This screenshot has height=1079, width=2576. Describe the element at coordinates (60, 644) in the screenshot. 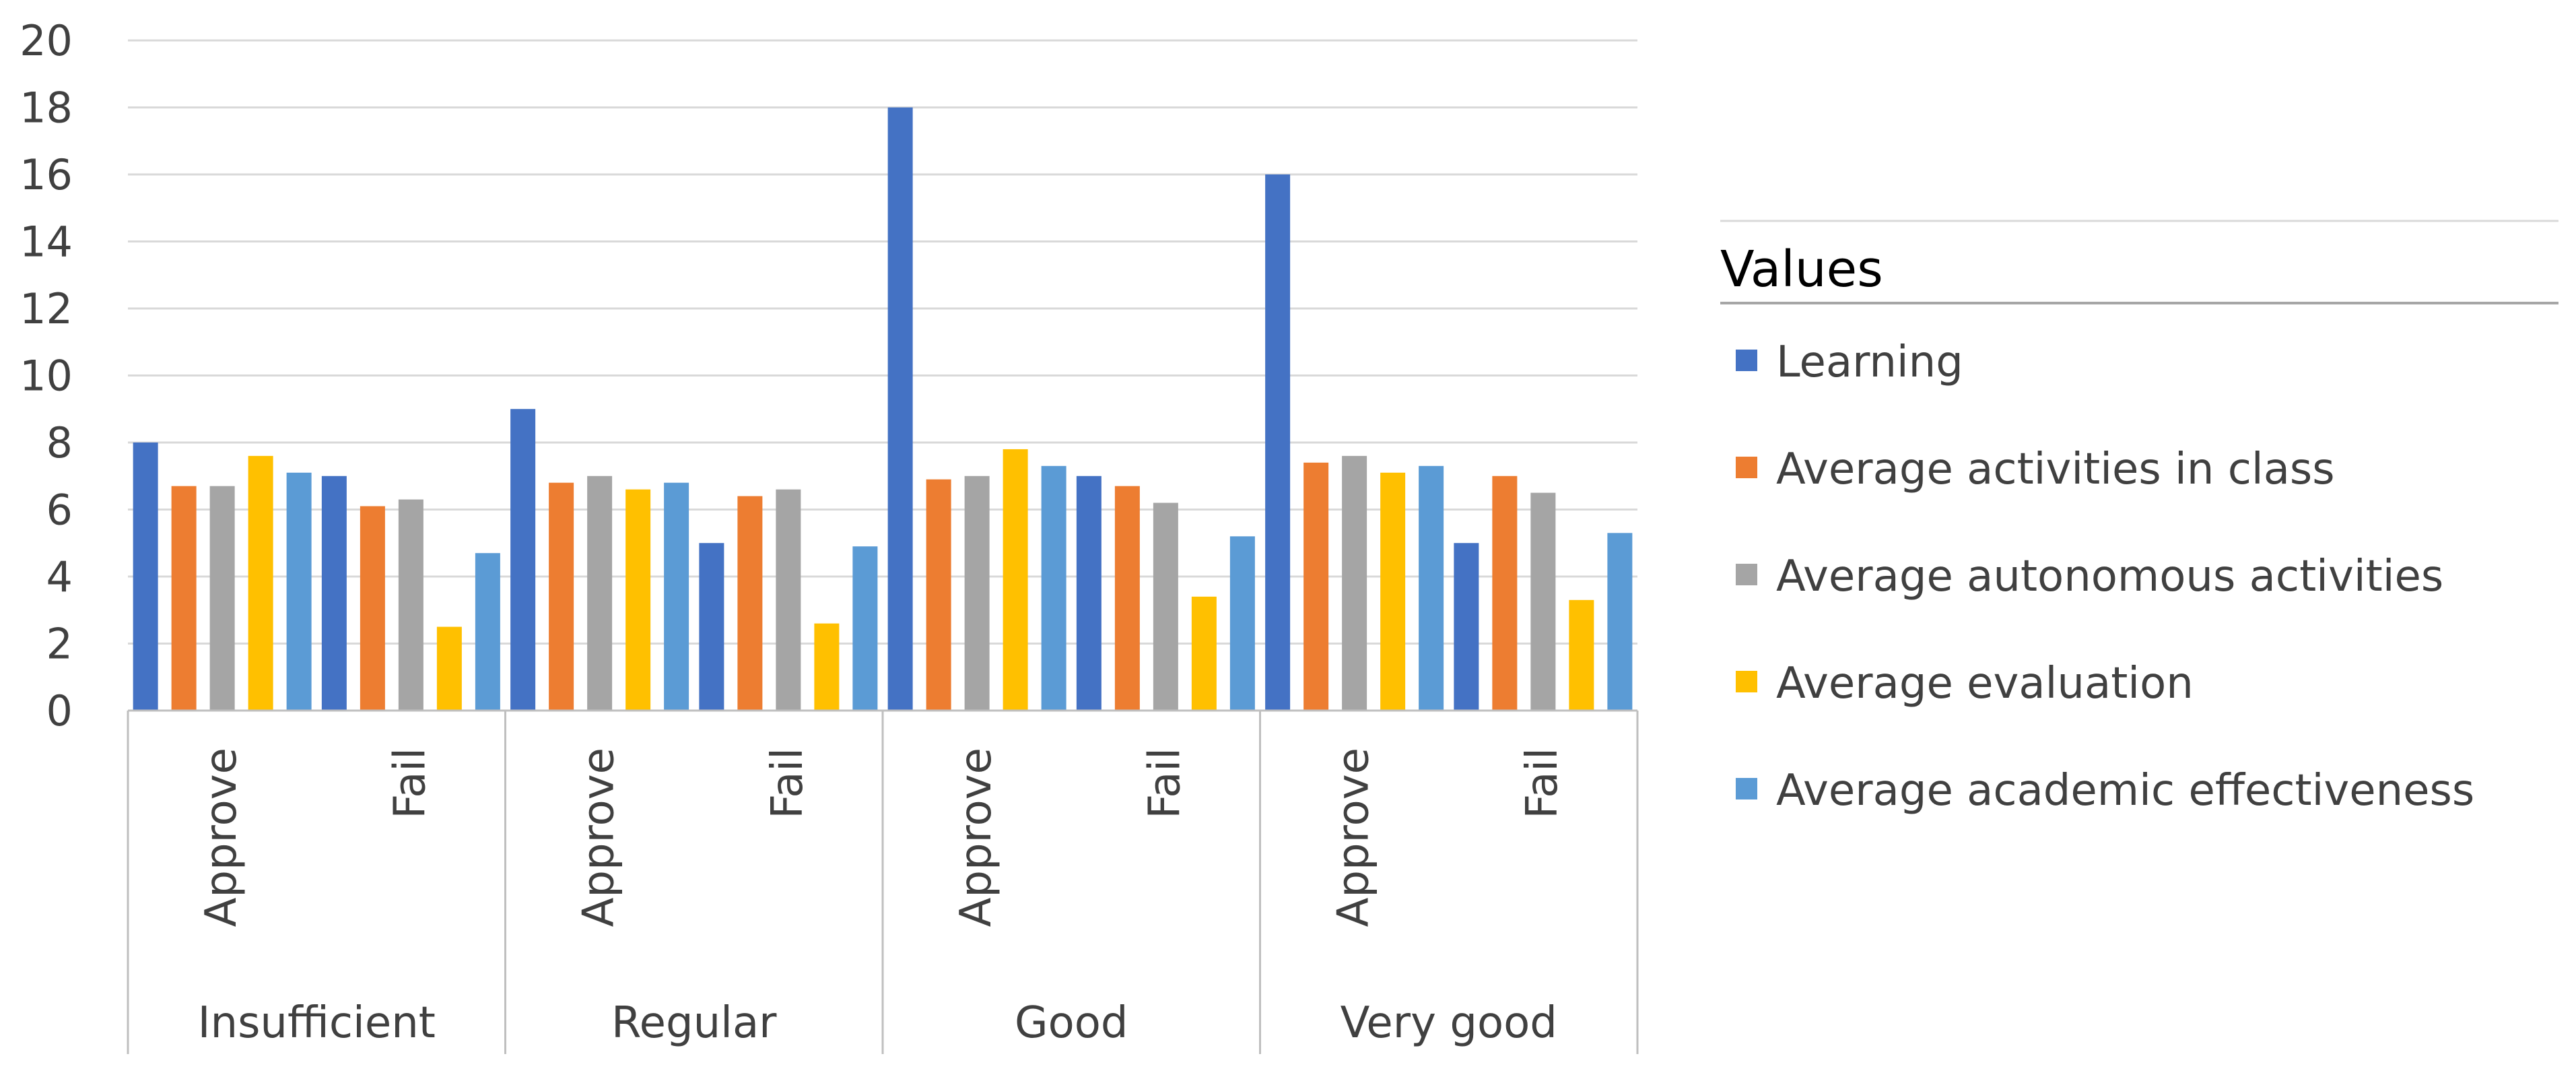

I see `y-tick-label-2: 2` at that location.